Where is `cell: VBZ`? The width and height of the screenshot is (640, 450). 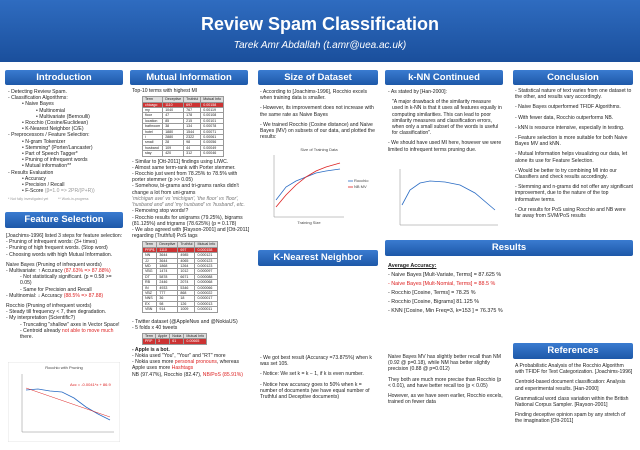
cell: VBZ is located at coordinates (149, 293).